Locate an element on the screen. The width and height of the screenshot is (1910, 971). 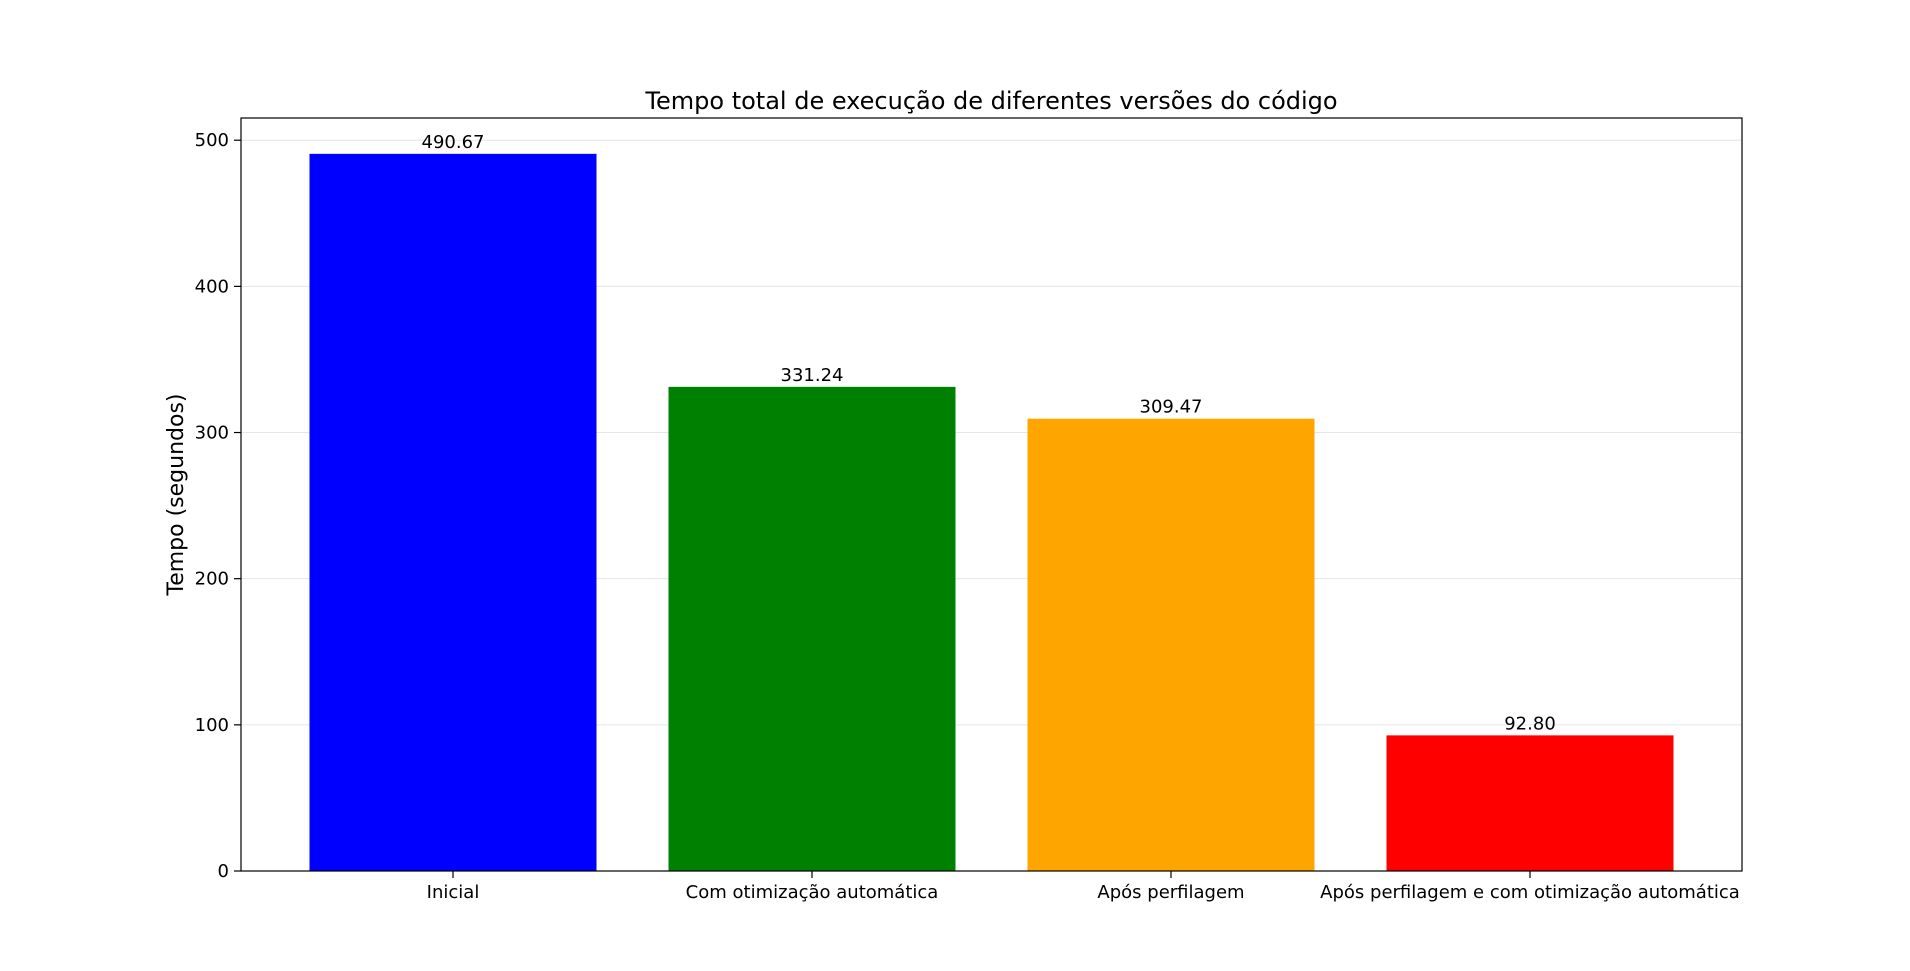
y-tick-label: 400 is located at coordinates (212, 286).